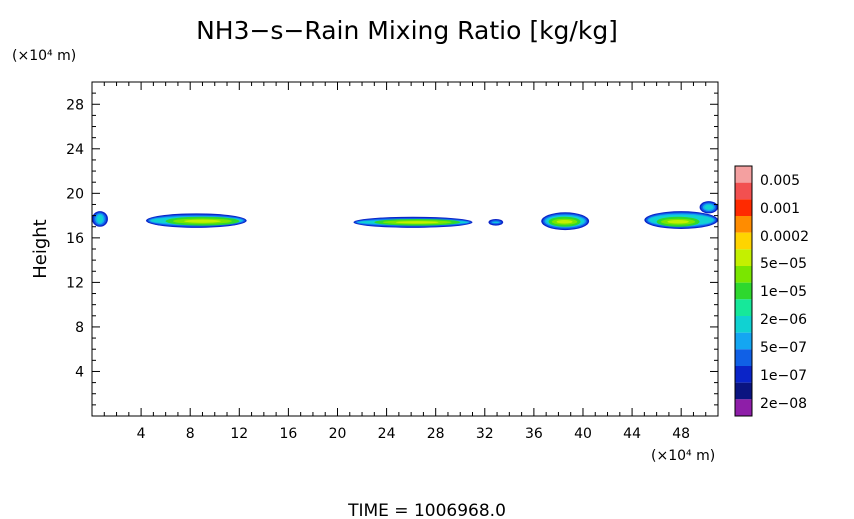 The height and width of the screenshot is (519, 854). Describe the element at coordinates (780, 209) in the screenshot. I see `colorbar-label: 0.001` at that location.